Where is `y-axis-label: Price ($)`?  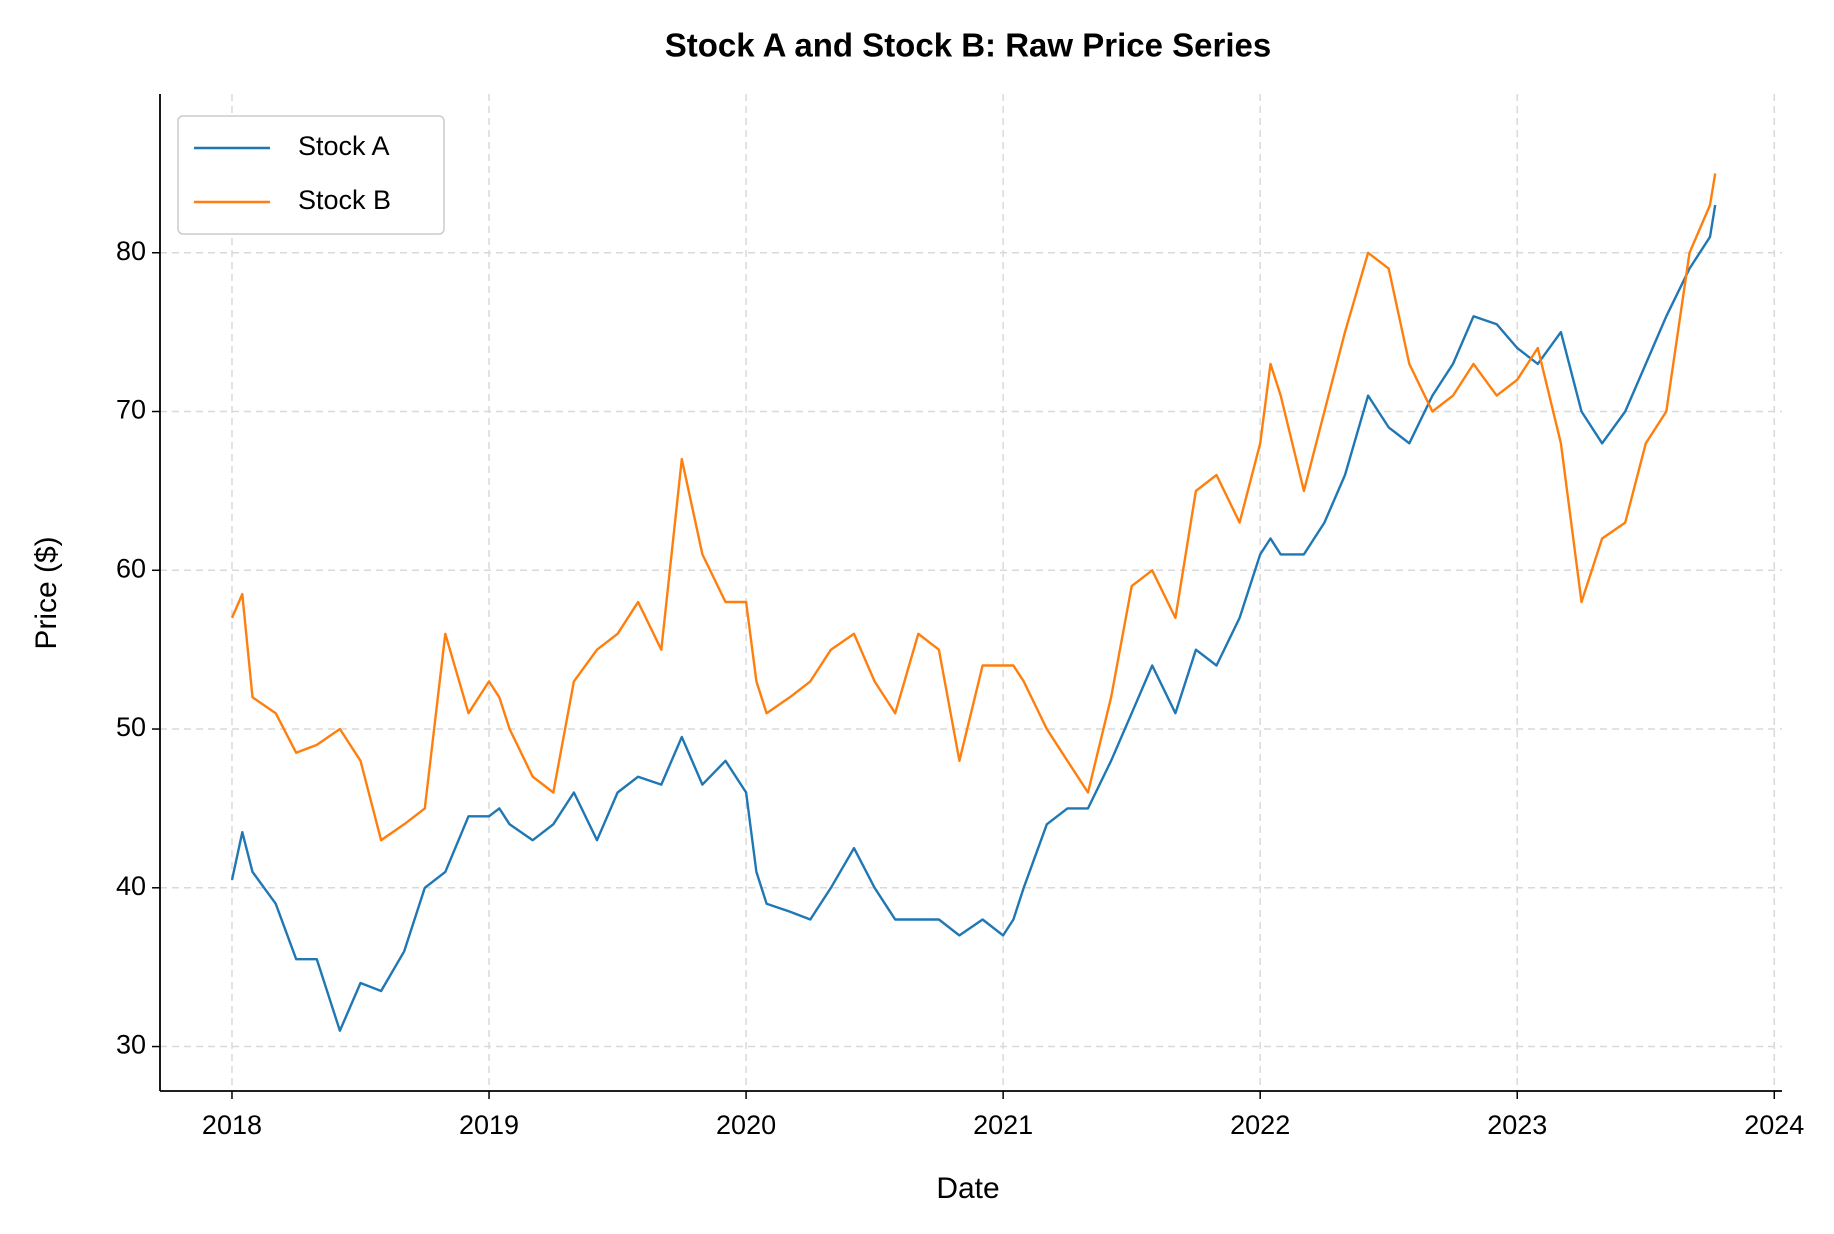
y-axis-label: Price ($) is located at coordinates (46, 592).